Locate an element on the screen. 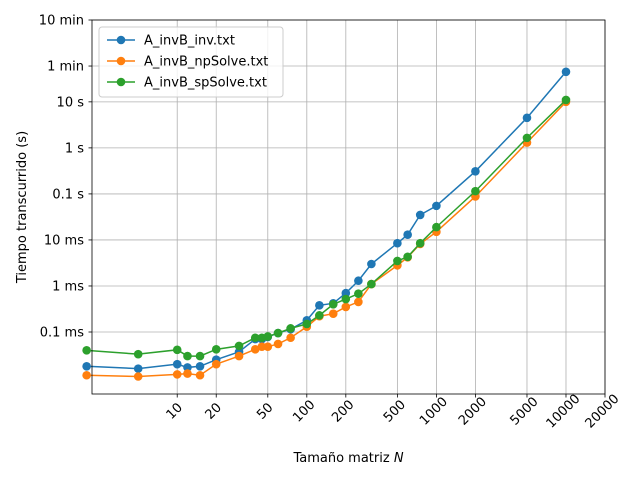  x-tick-label: 20 is located at coordinates (214, 411).